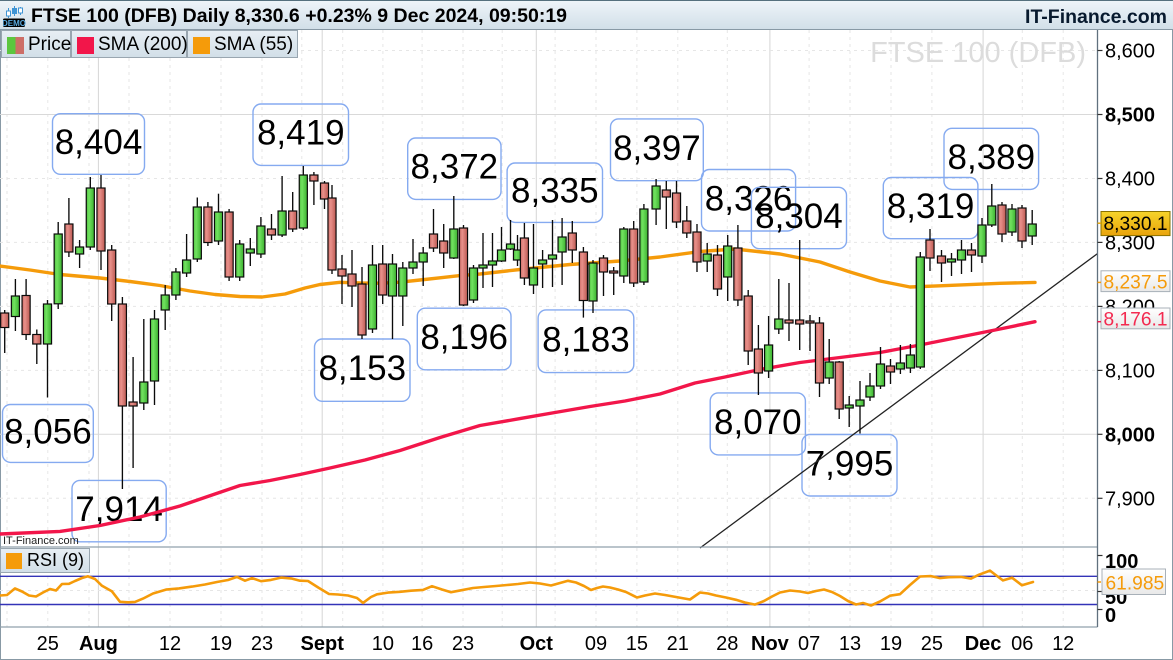 This screenshot has width=1173, height=660. What do you see at coordinates (1022, 644) in the screenshot?
I see `svg-text: 06` at bounding box center [1022, 644].